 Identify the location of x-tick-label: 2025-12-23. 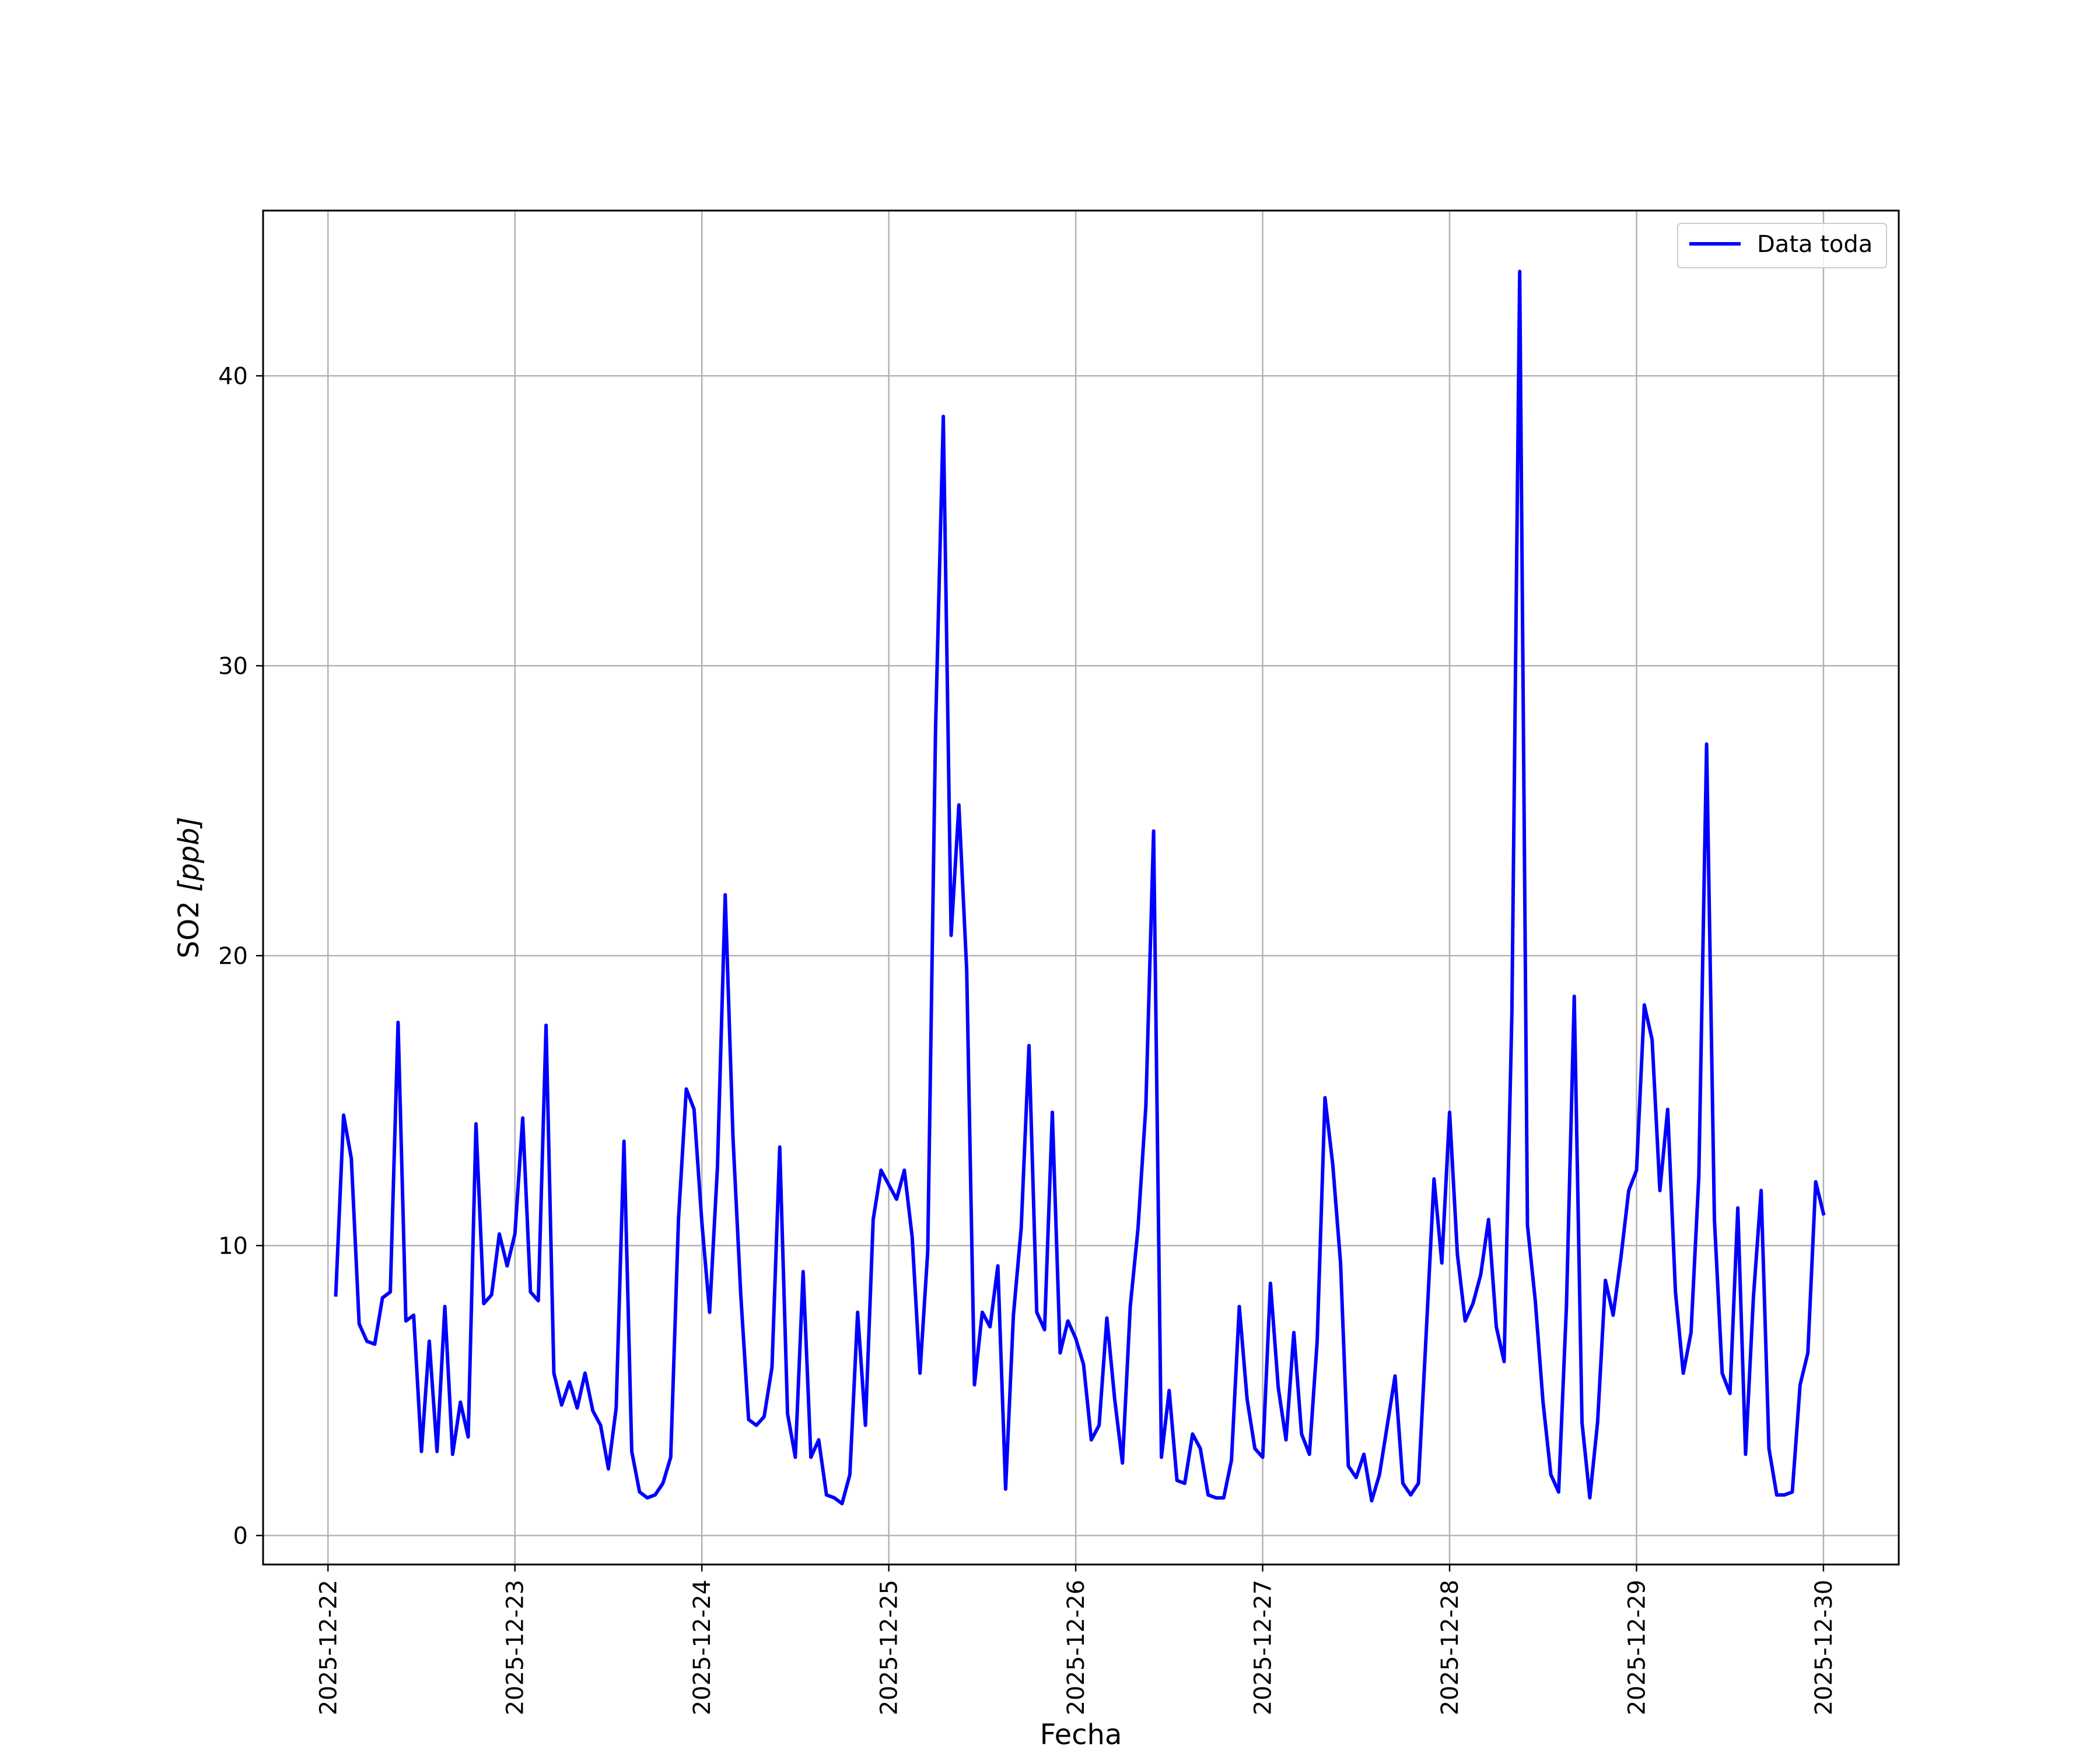
(515, 1647).